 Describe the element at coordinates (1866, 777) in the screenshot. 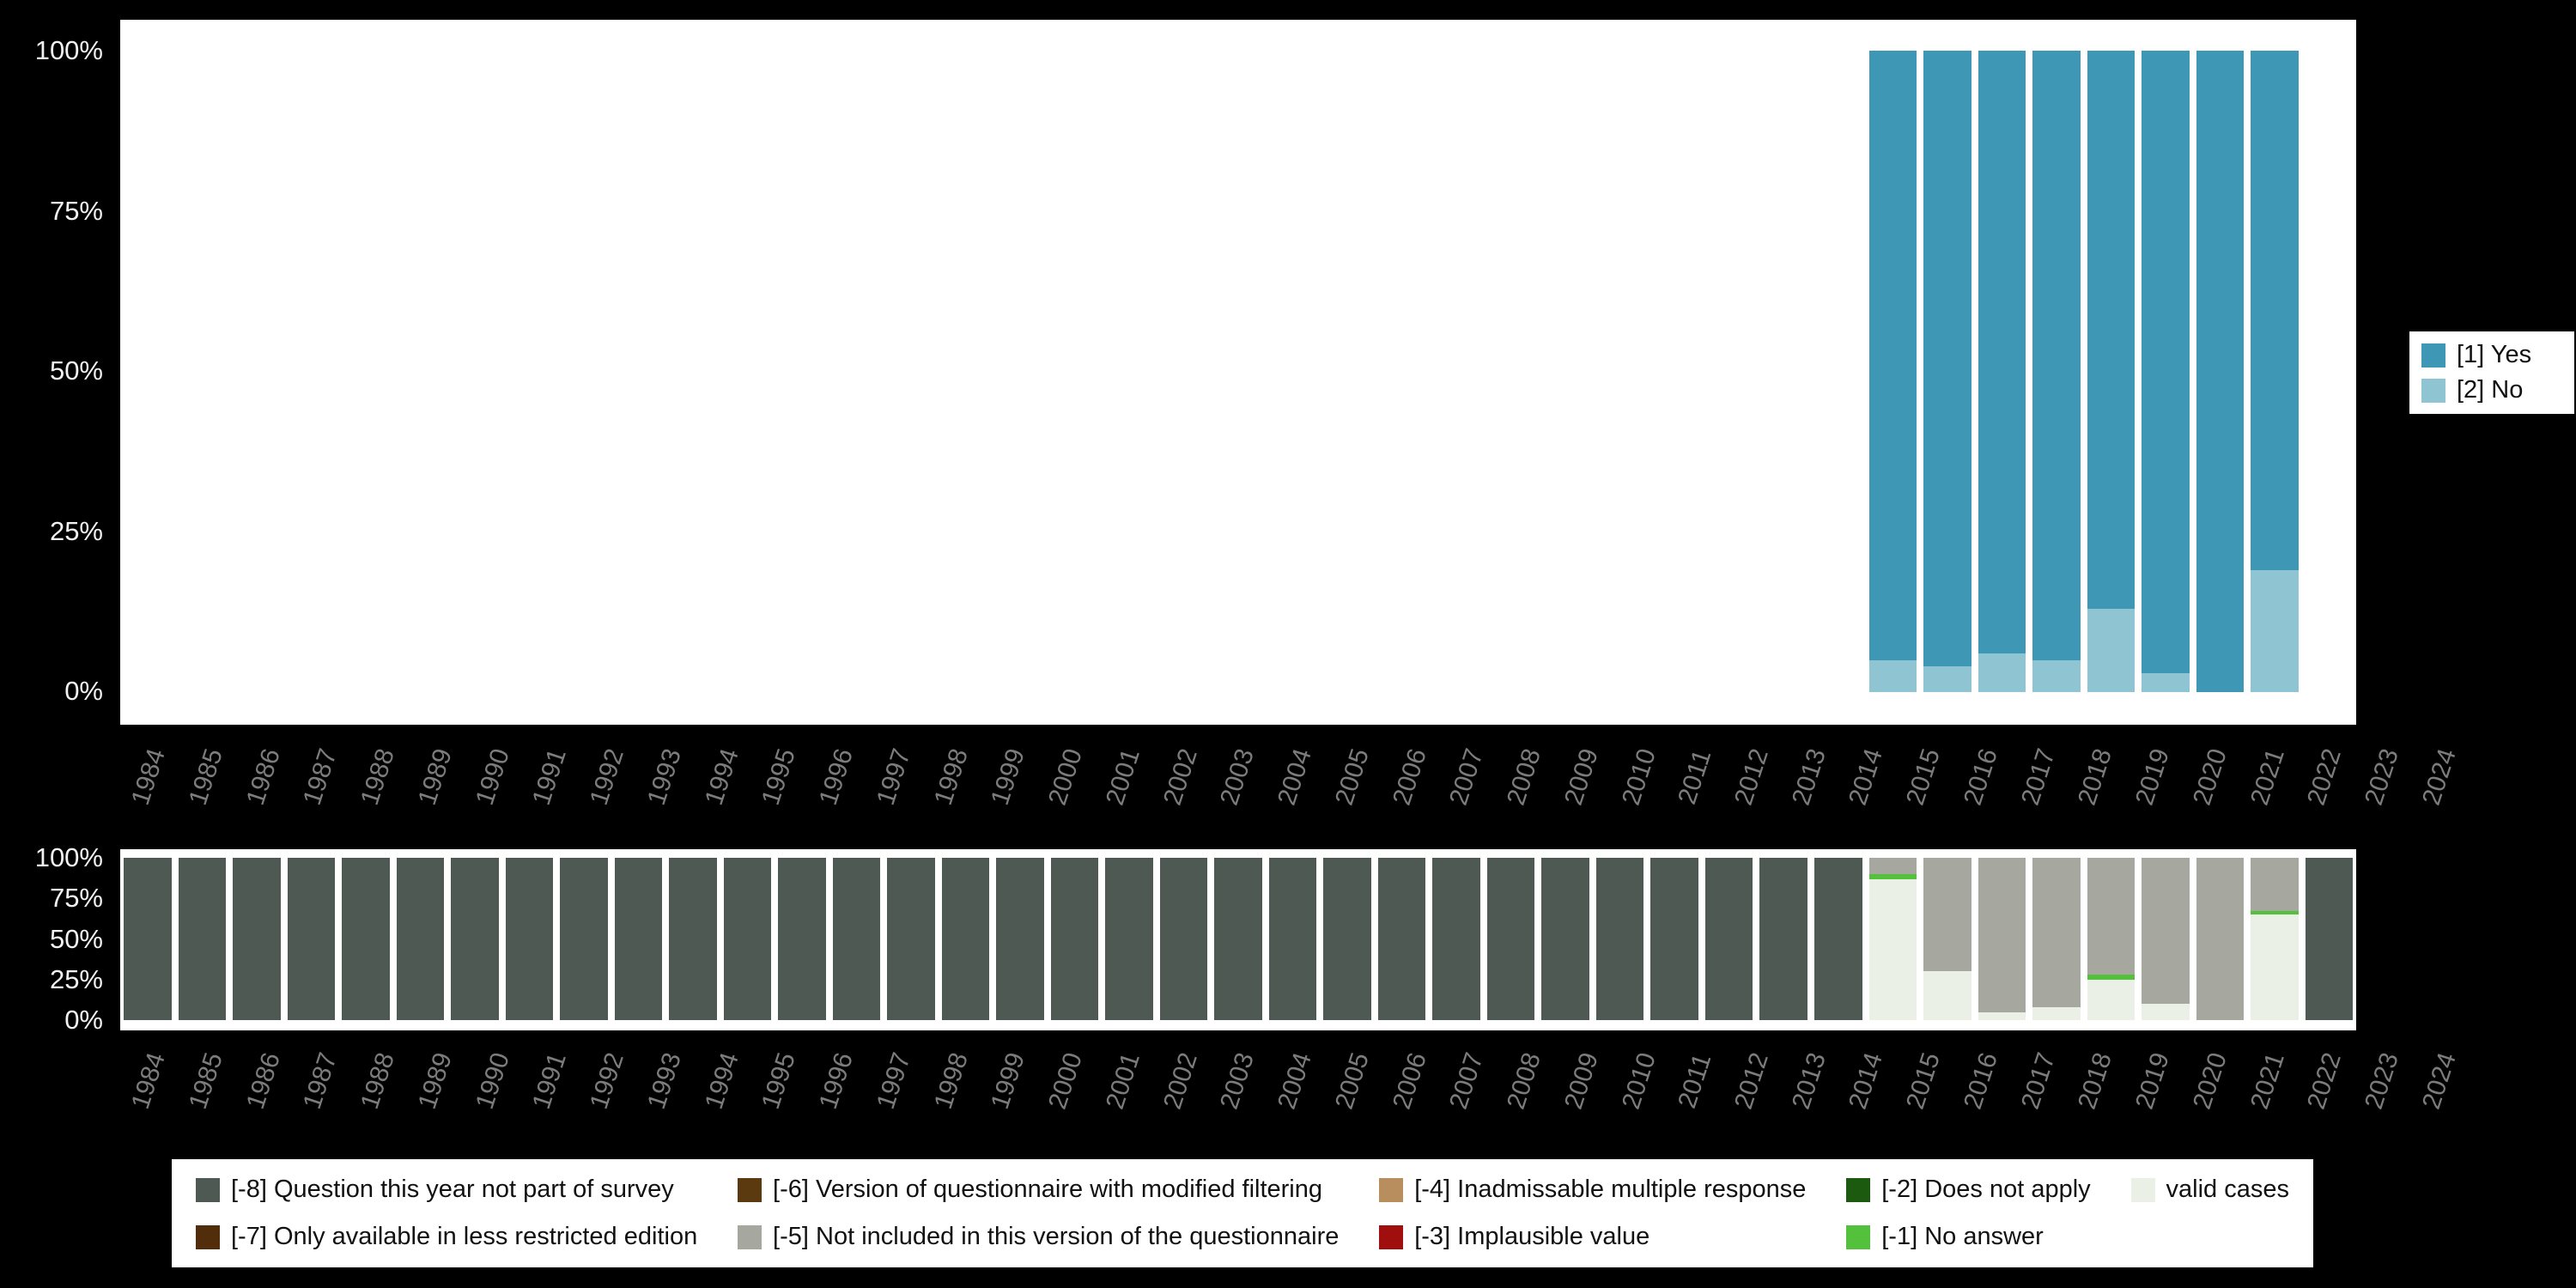

I see `x-tick-label: 2014` at that location.